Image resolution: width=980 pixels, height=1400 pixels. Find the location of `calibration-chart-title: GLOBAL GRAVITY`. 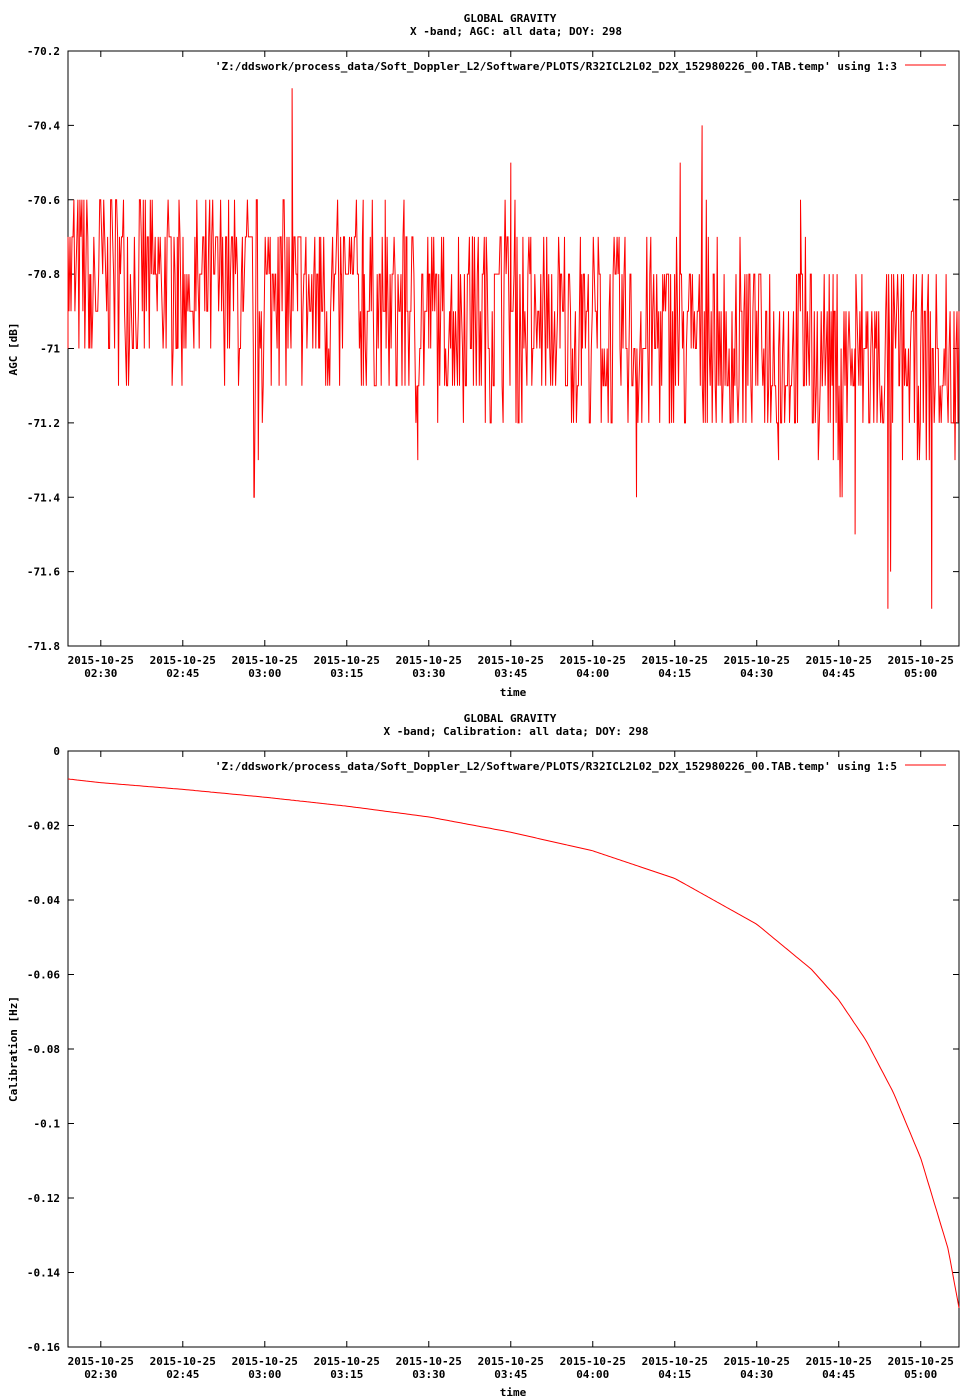

calibration-chart-title: GLOBAL GRAVITY is located at coordinates (510, 718).